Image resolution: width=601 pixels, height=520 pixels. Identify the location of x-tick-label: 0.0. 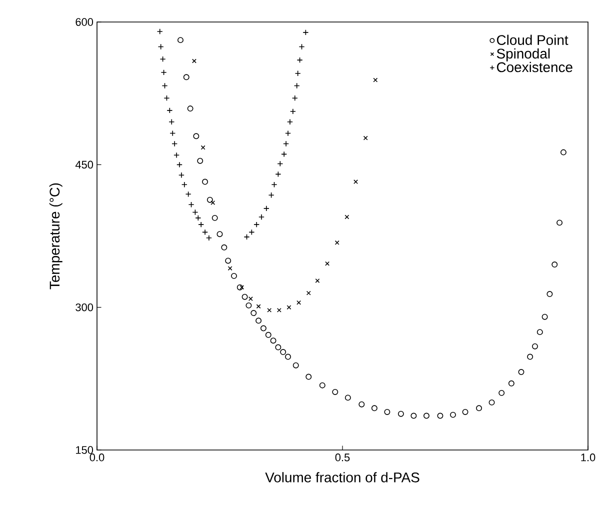
(97, 458).